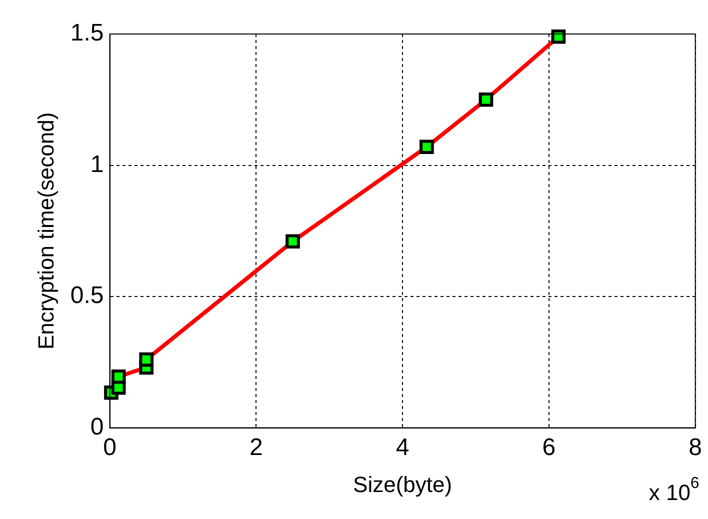 Image resolution: width=708 pixels, height=519 pixels. I want to click on y-tick-label: 0.5, so click(87, 296).